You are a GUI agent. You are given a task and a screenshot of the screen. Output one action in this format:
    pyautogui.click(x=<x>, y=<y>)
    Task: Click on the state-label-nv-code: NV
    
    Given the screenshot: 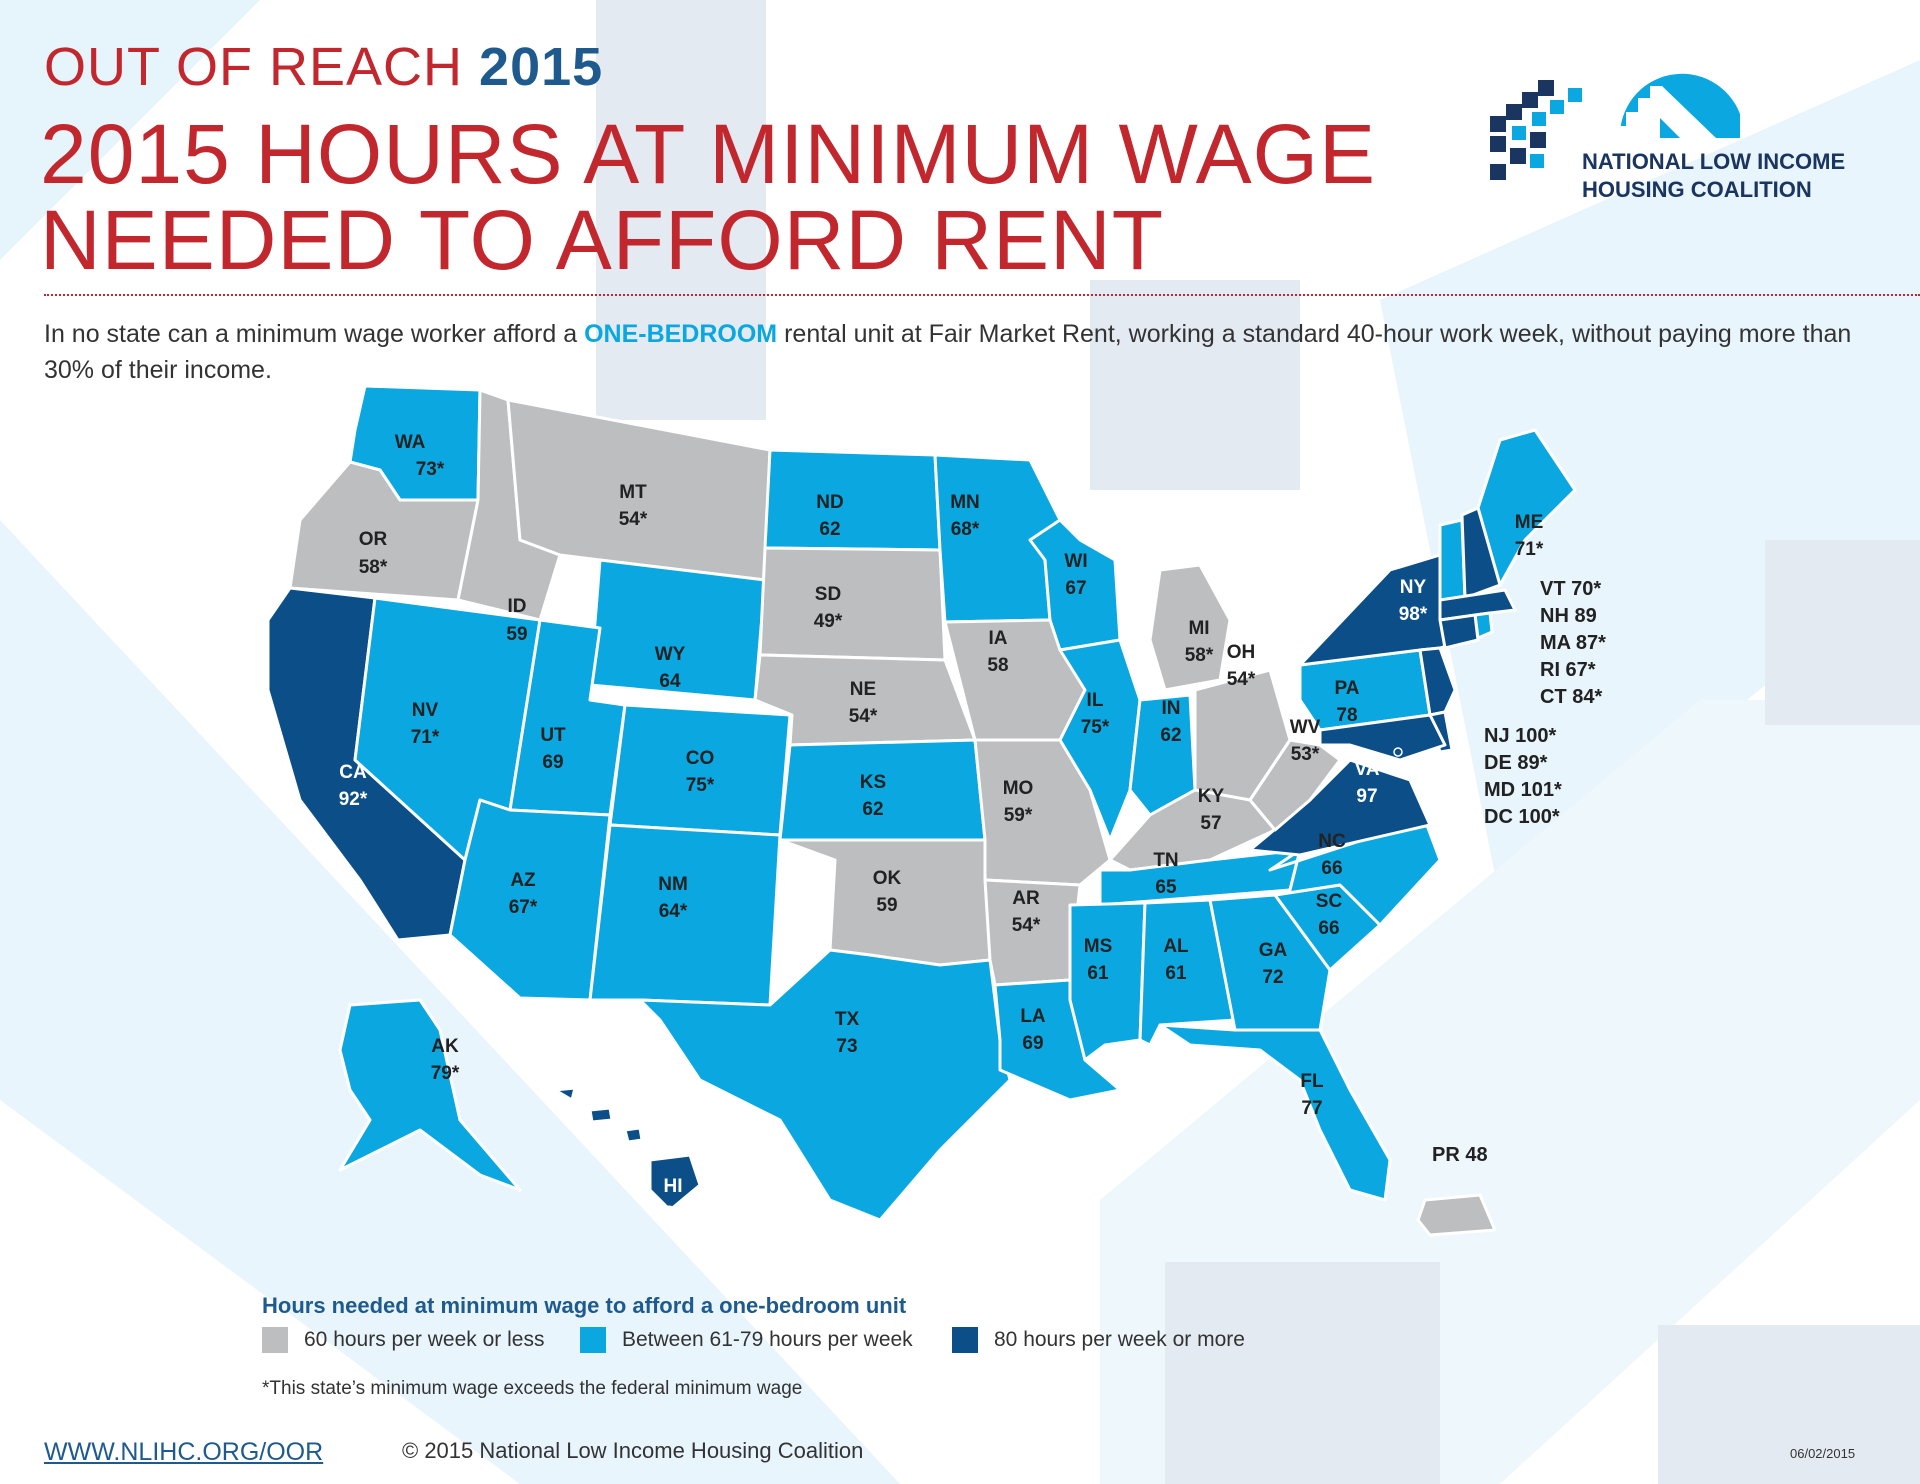 What is the action you would take?
    pyautogui.click(x=425, y=710)
    